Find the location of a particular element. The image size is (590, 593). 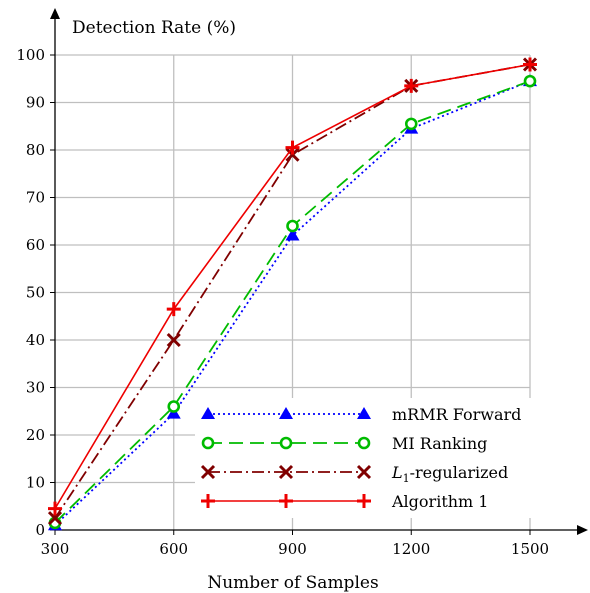

y-tick-label: 80 is located at coordinates (35, 150).